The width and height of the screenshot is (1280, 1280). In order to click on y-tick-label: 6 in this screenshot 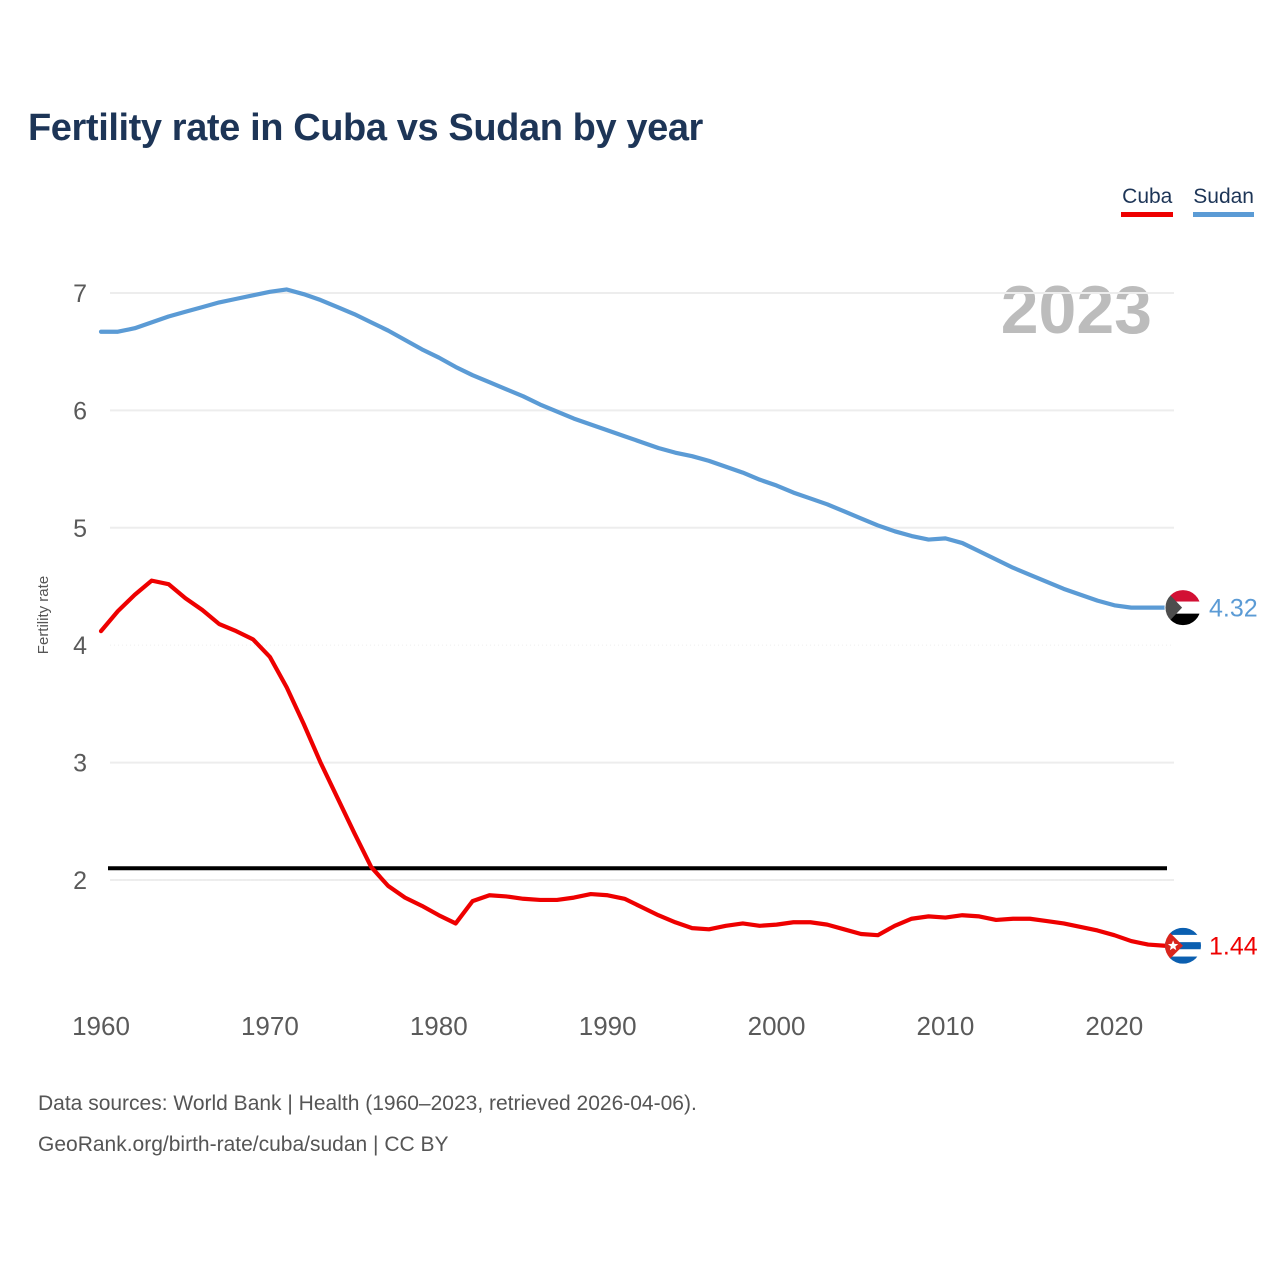, I will do `click(80, 411)`.